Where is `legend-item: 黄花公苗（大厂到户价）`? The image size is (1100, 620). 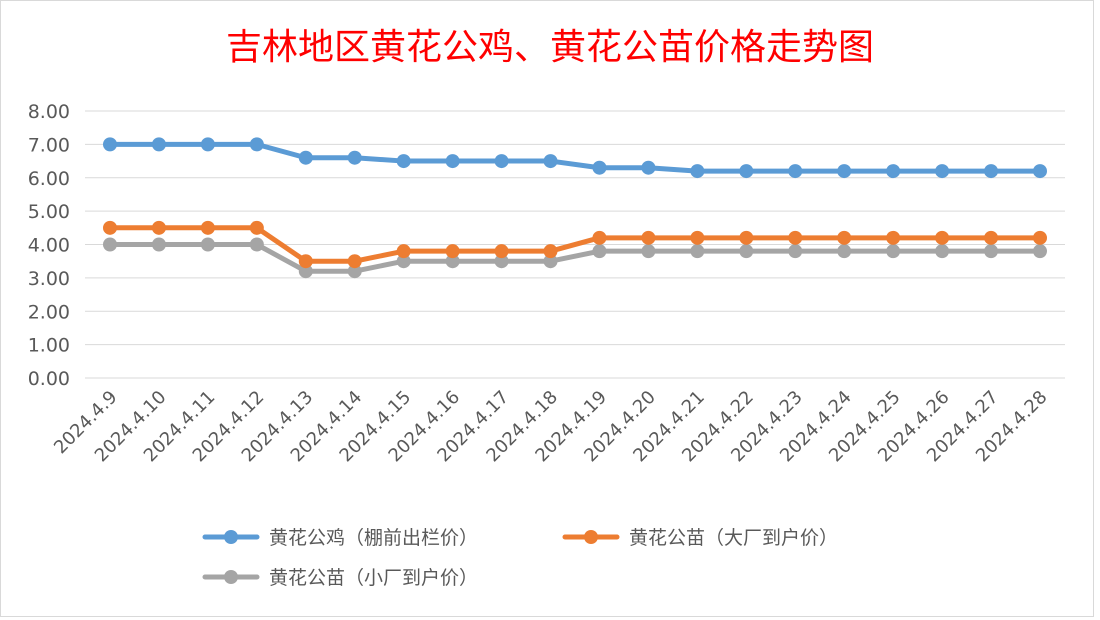
legend-item: 黄花公苗（大厂到户价） is located at coordinates (700, 538).